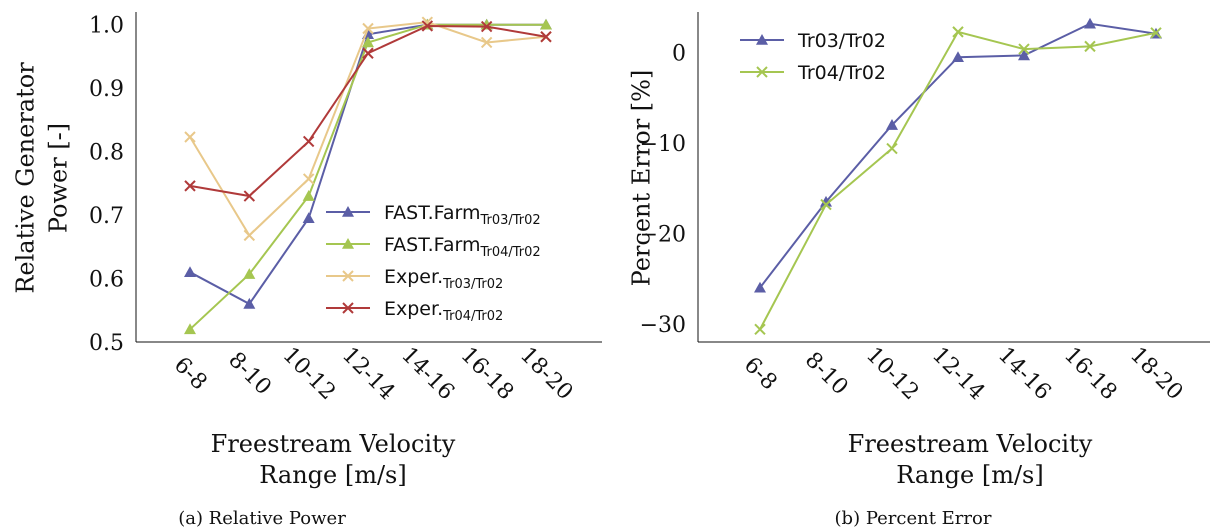  I want to click on y-tick-label: −30, so click(663, 325).